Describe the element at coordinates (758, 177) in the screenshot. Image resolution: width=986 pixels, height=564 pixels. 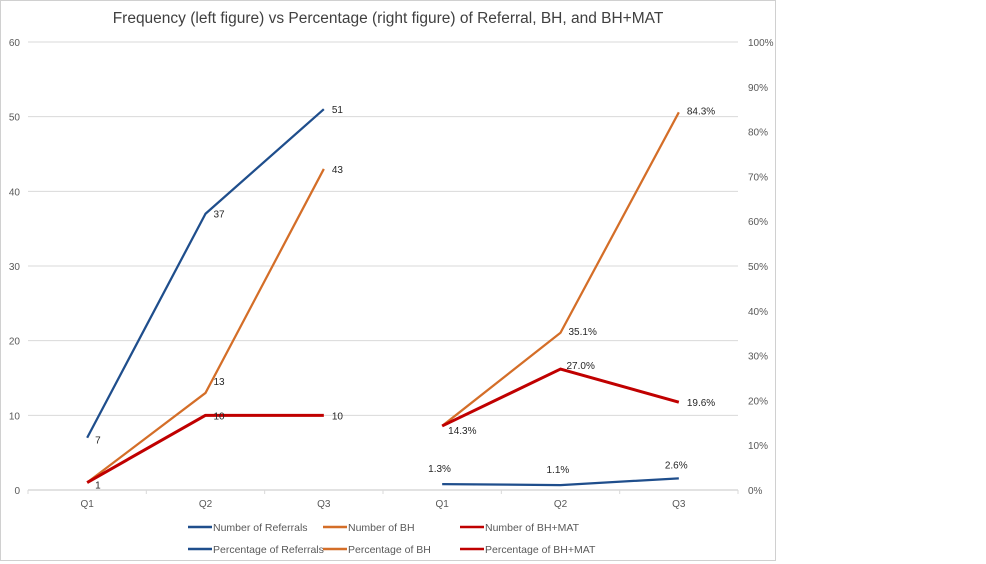
I see `right-axis-tick-label: 70%` at that location.